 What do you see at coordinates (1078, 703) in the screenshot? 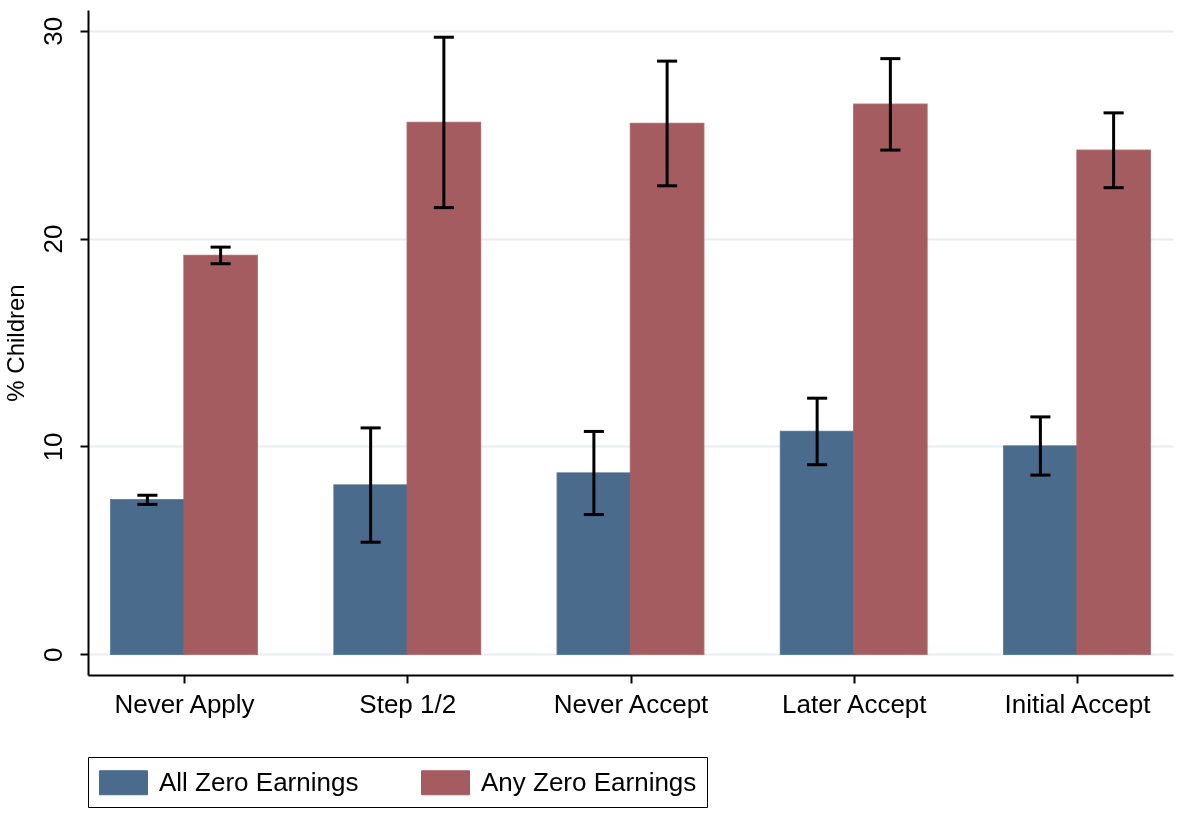
I see `x-tick-label: Initial Accept` at bounding box center [1078, 703].